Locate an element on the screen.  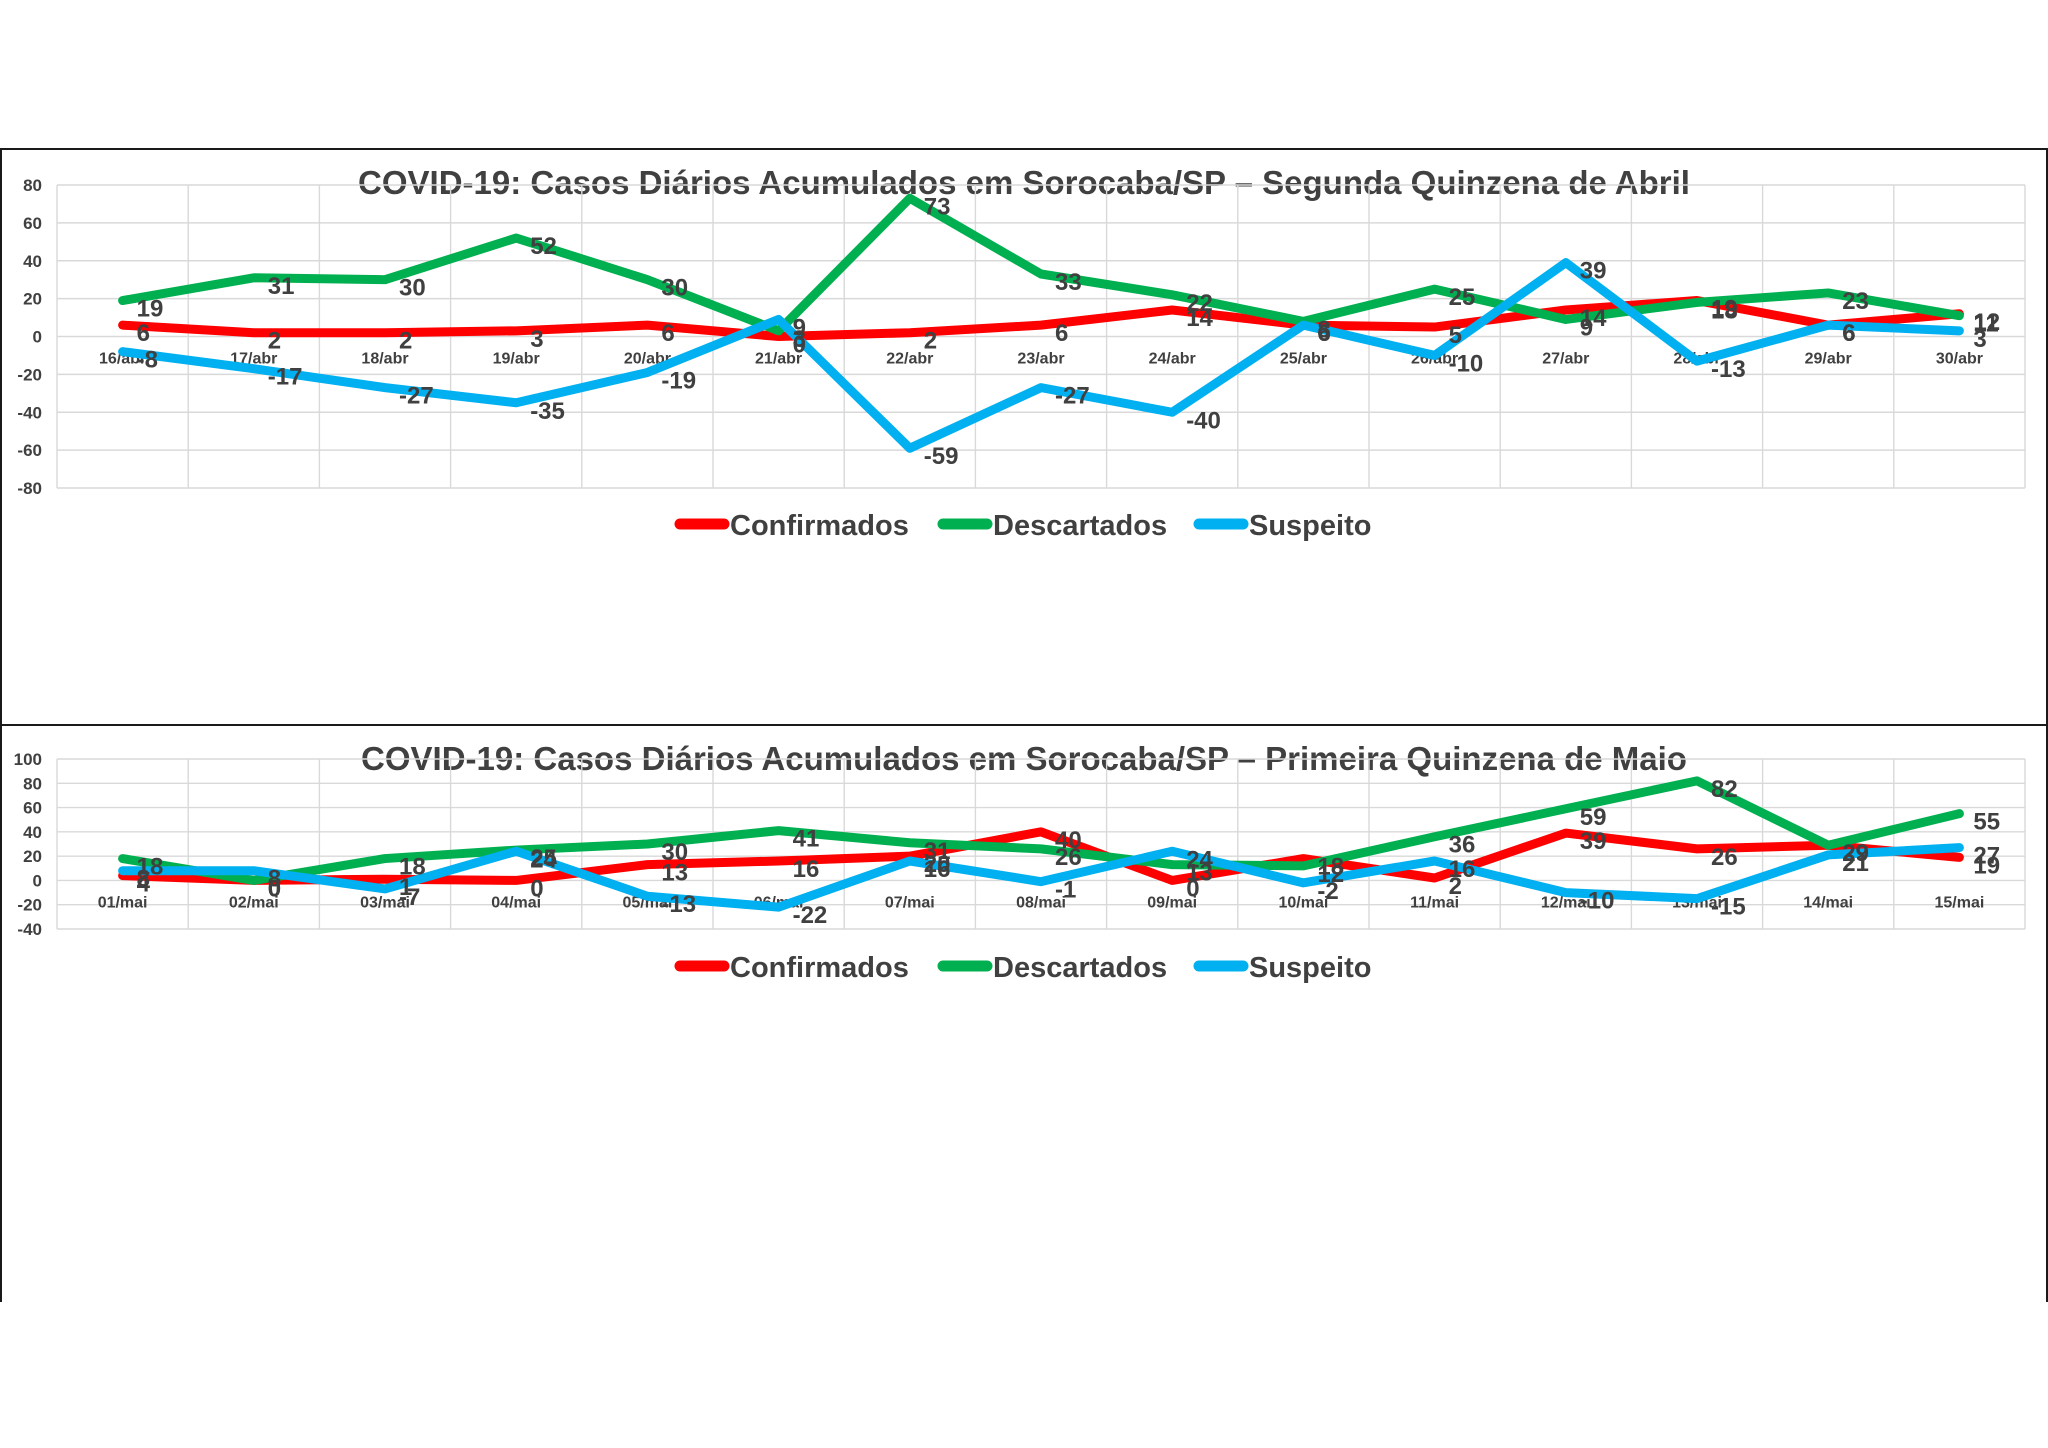
data-label-descartados: 82 is located at coordinates (1724, 789).